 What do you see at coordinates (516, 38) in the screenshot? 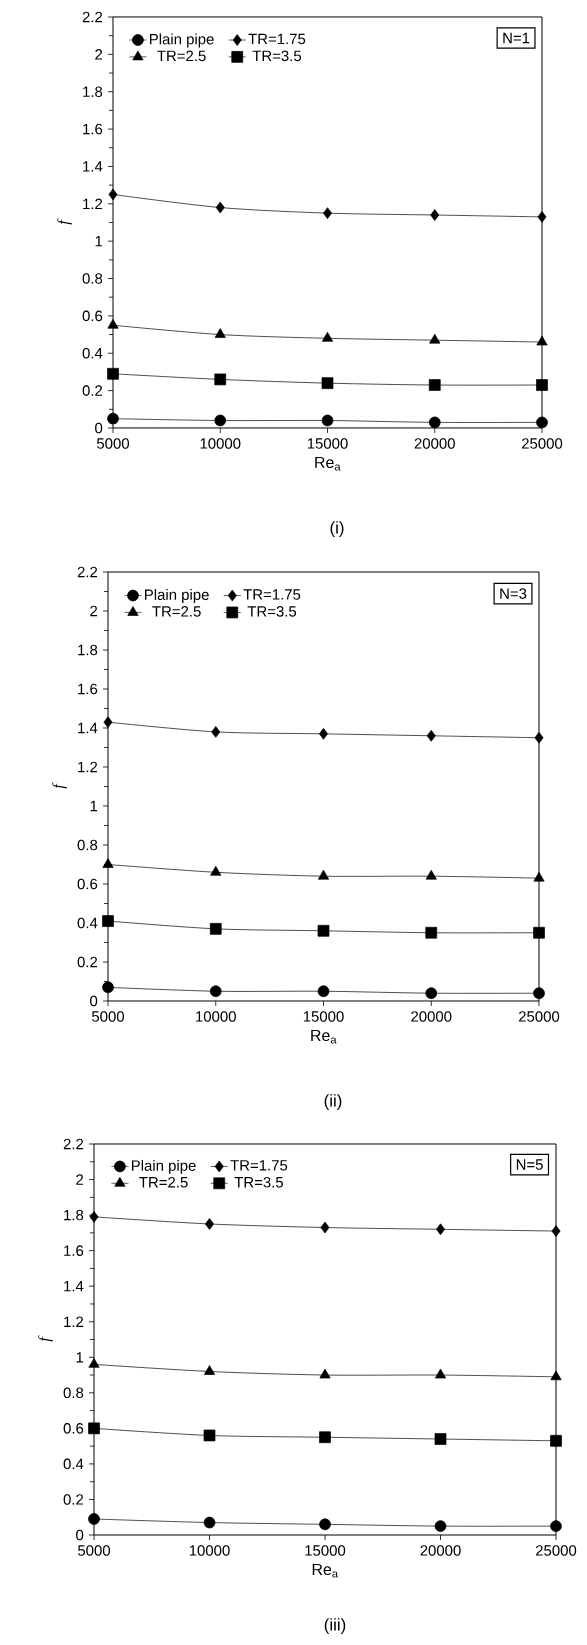
I see `annotation: N=1` at bounding box center [516, 38].